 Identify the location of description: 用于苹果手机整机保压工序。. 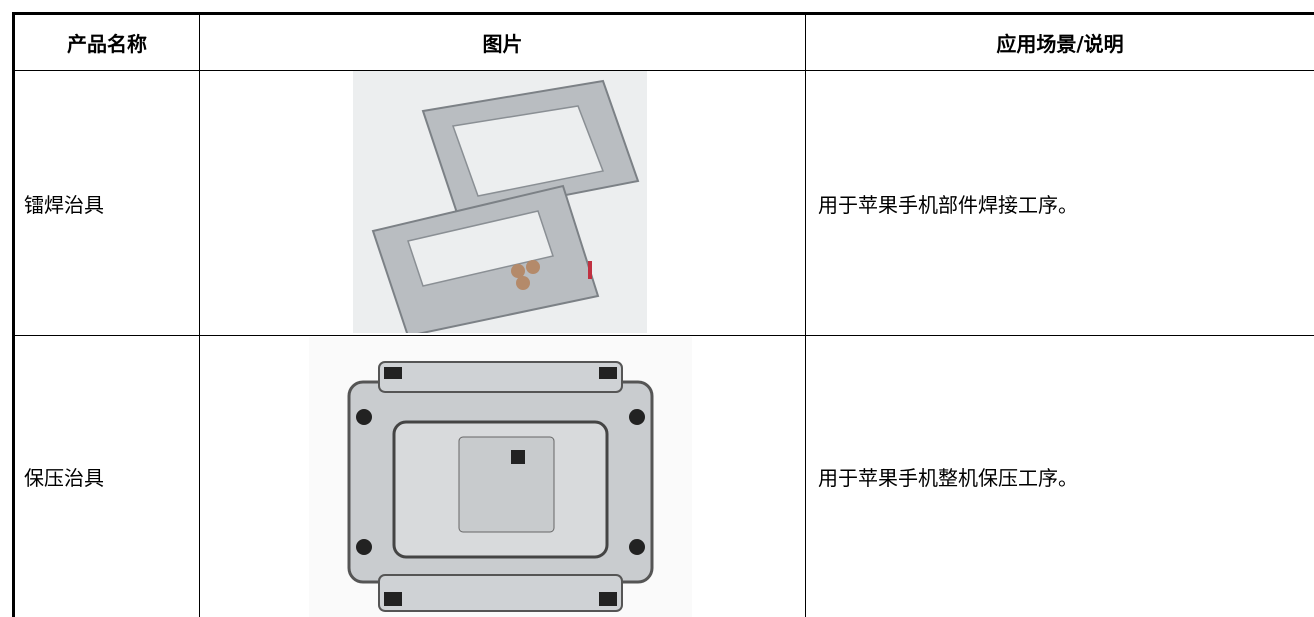
(948, 478).